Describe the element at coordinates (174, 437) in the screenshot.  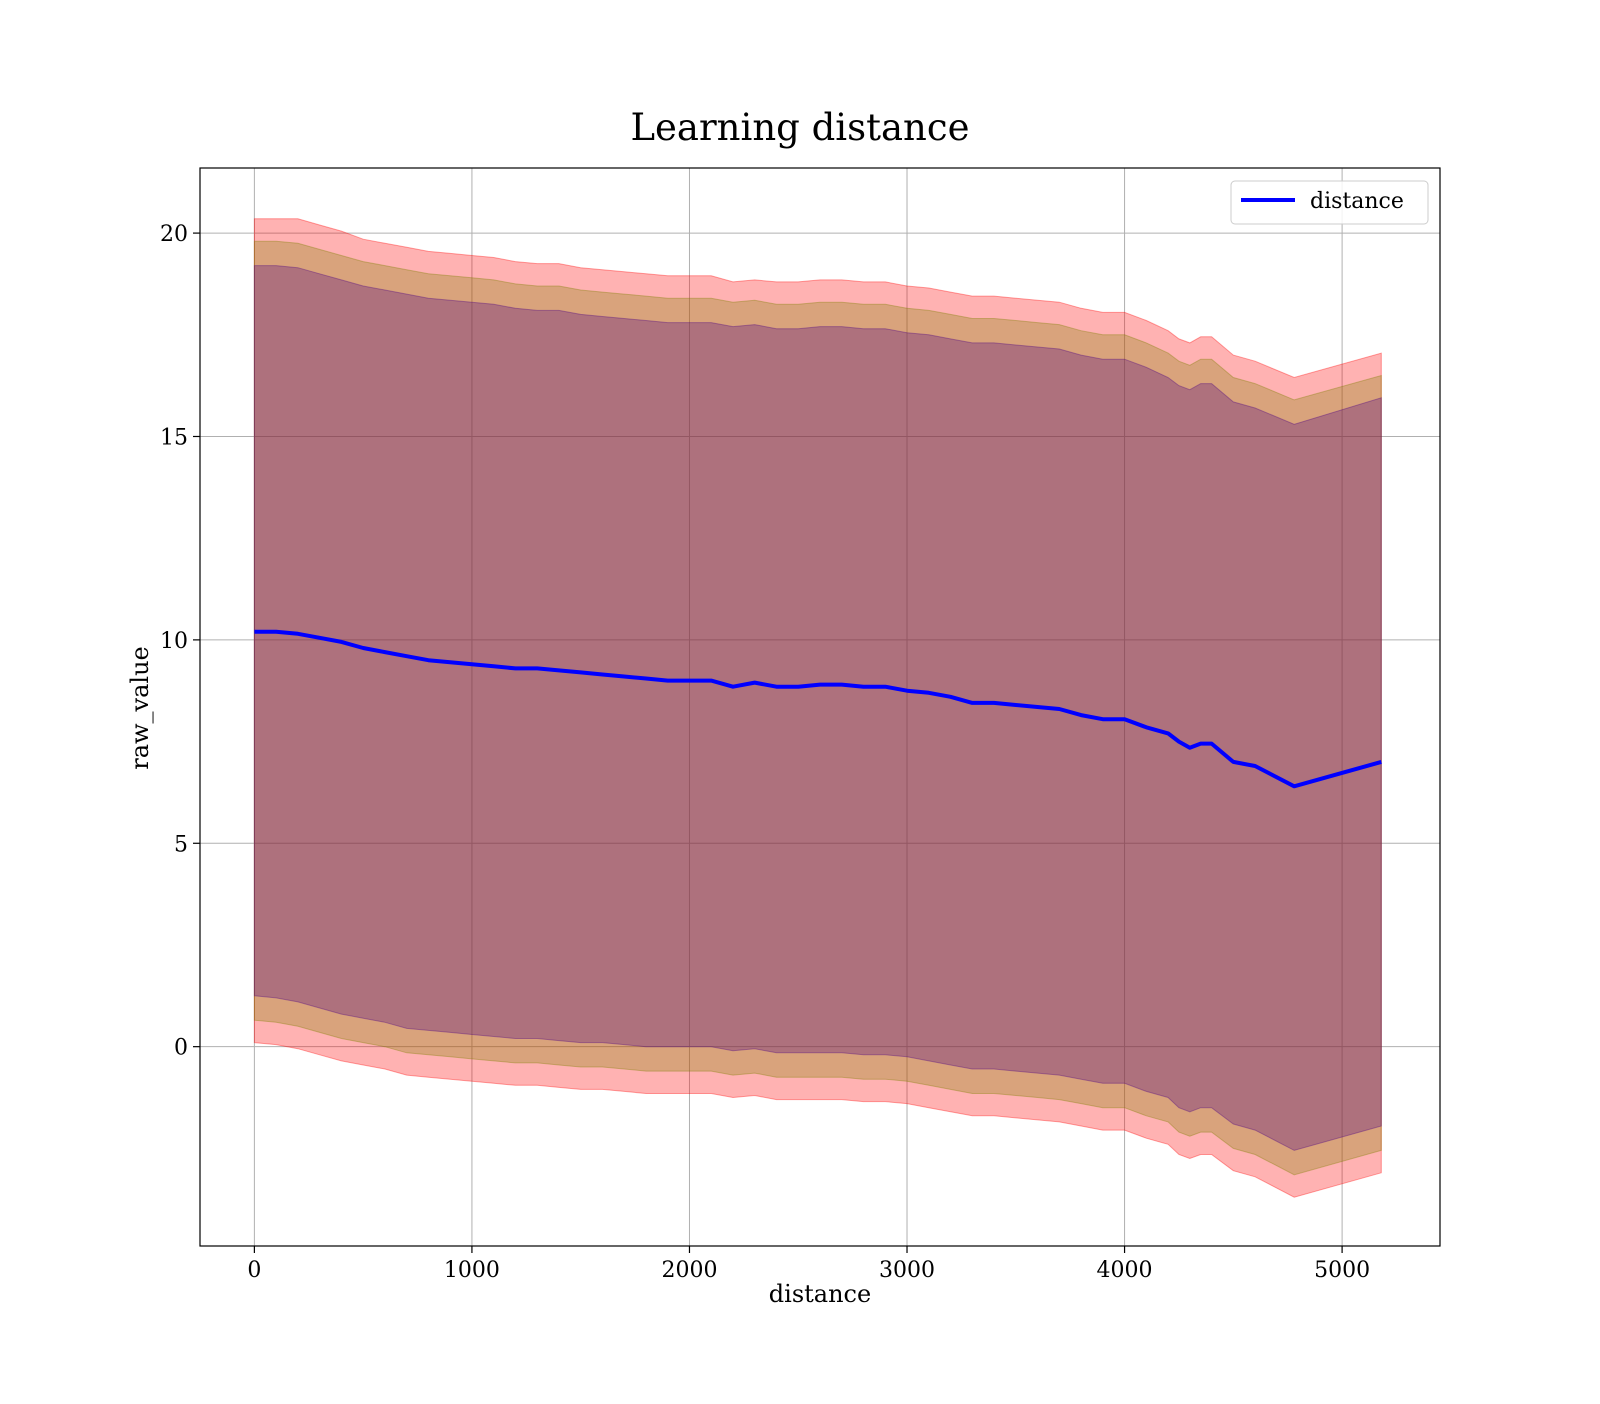
I see `y-tick-label: 15` at that location.